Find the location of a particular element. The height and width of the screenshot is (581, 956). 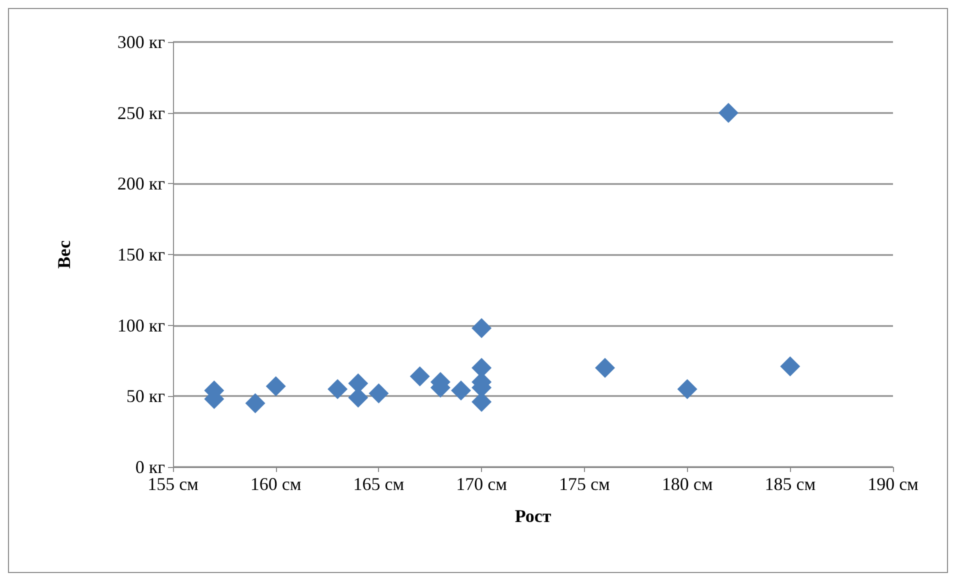

y-axis-title: Вес is located at coordinates (64, 254).